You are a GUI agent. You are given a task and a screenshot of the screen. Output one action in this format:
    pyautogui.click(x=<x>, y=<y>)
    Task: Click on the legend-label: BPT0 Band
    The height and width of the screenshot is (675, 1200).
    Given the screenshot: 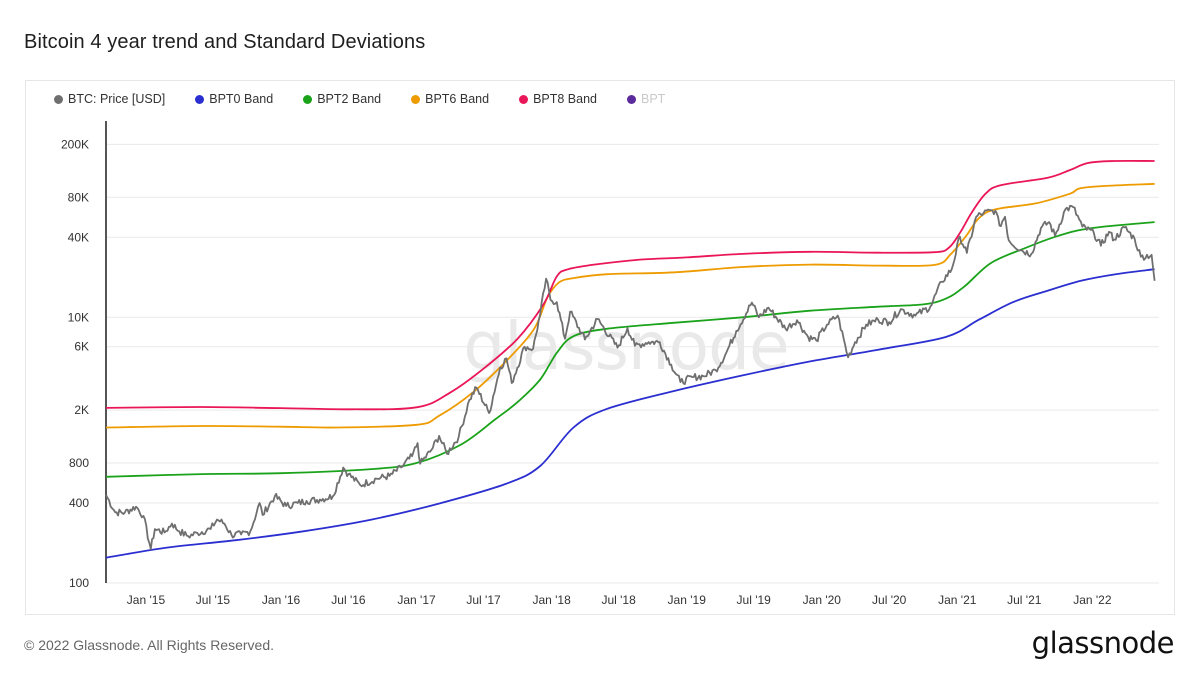 What is the action you would take?
    pyautogui.click(x=241, y=99)
    